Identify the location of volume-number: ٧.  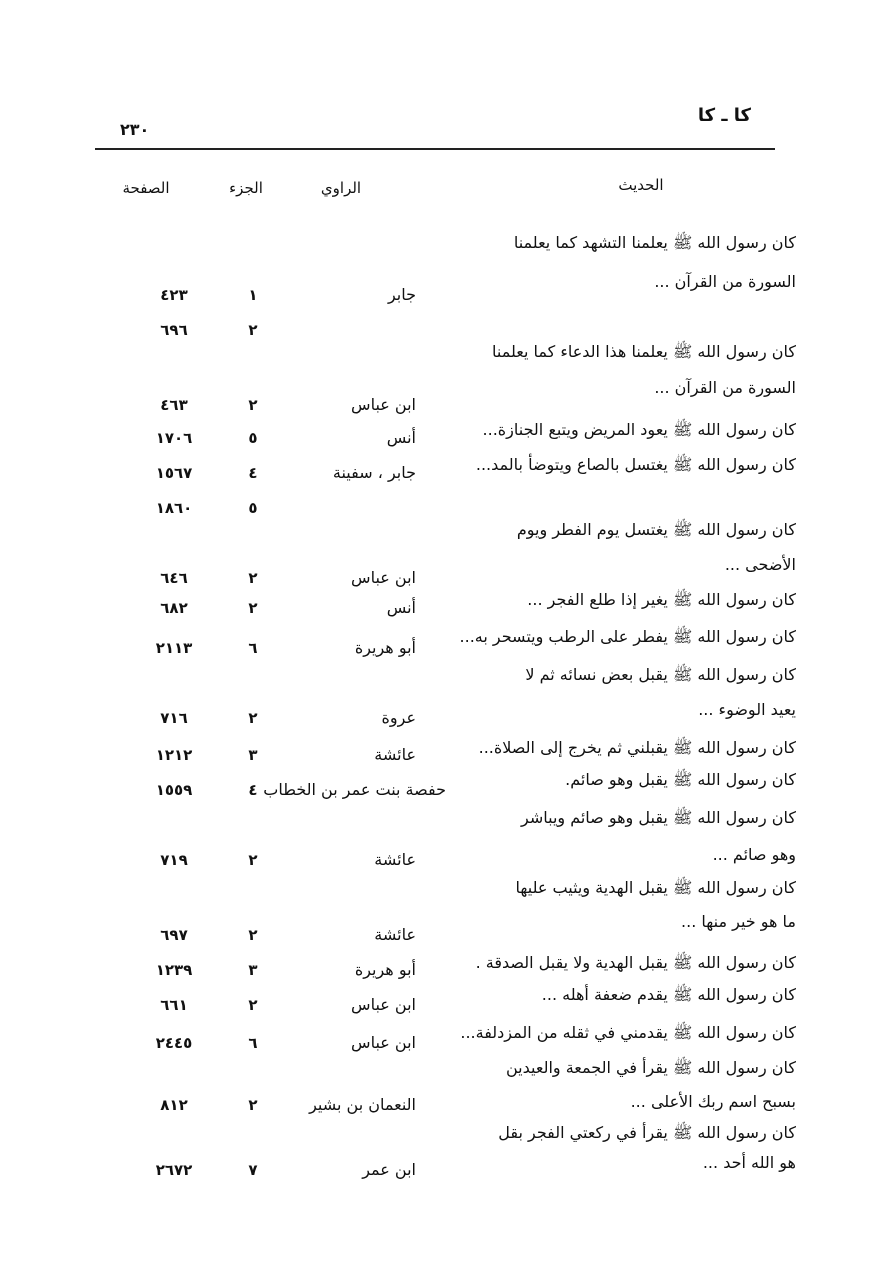
(253, 1170).